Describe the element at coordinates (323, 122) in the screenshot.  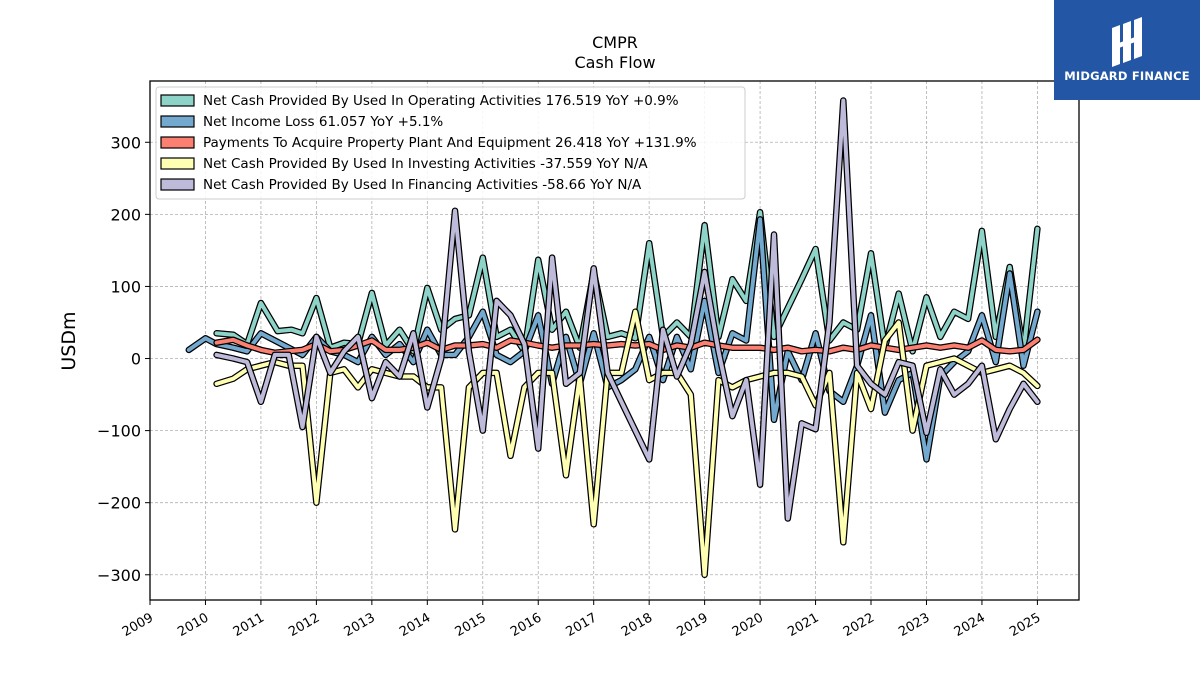
I see `legend-label: Net Income Loss 61.057 YoY +5.1%` at that location.